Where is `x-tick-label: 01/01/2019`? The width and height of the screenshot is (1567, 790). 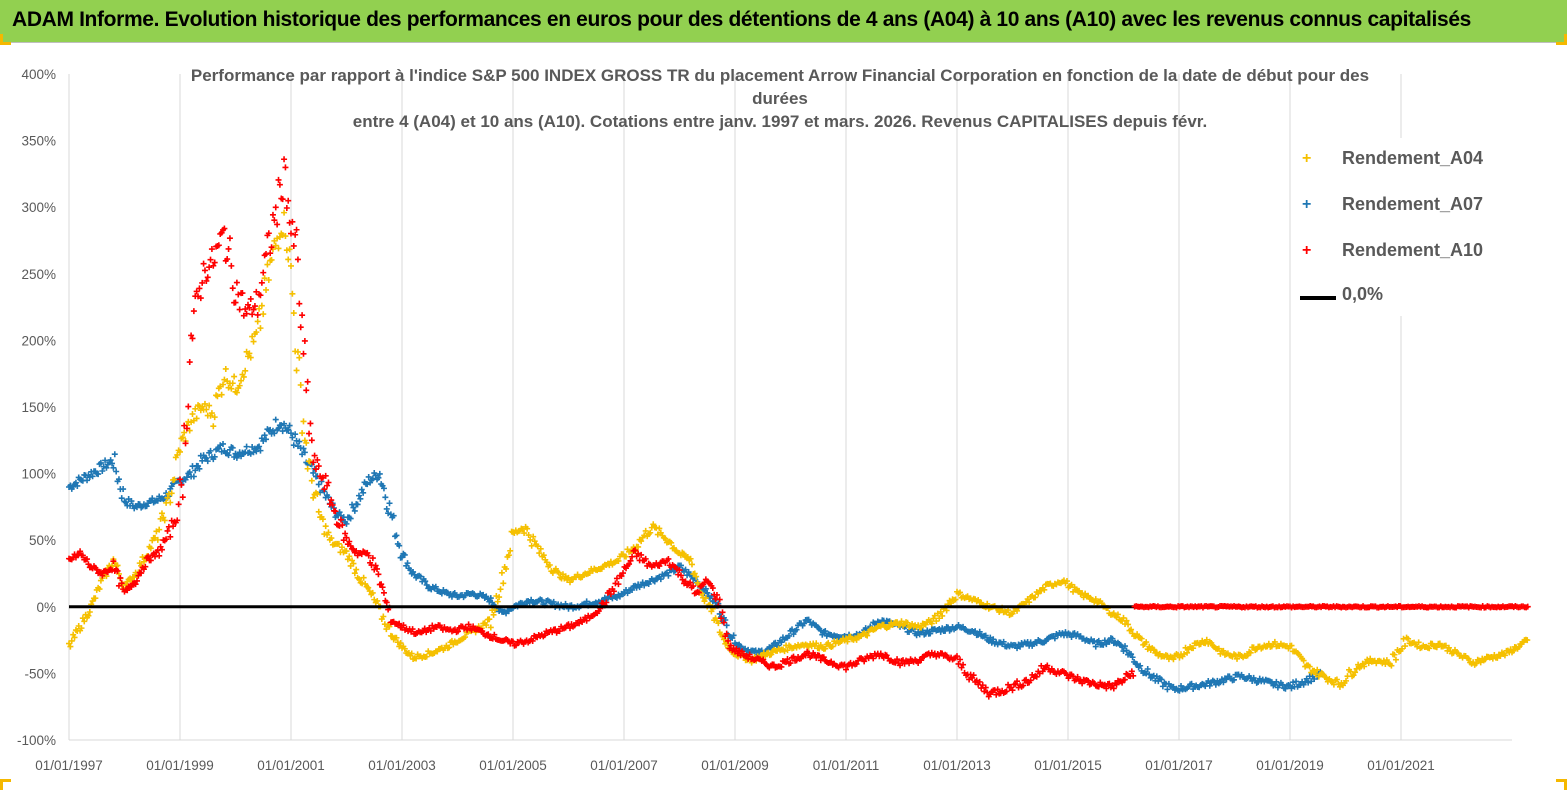 x-tick-label: 01/01/2019 is located at coordinates (1290, 765).